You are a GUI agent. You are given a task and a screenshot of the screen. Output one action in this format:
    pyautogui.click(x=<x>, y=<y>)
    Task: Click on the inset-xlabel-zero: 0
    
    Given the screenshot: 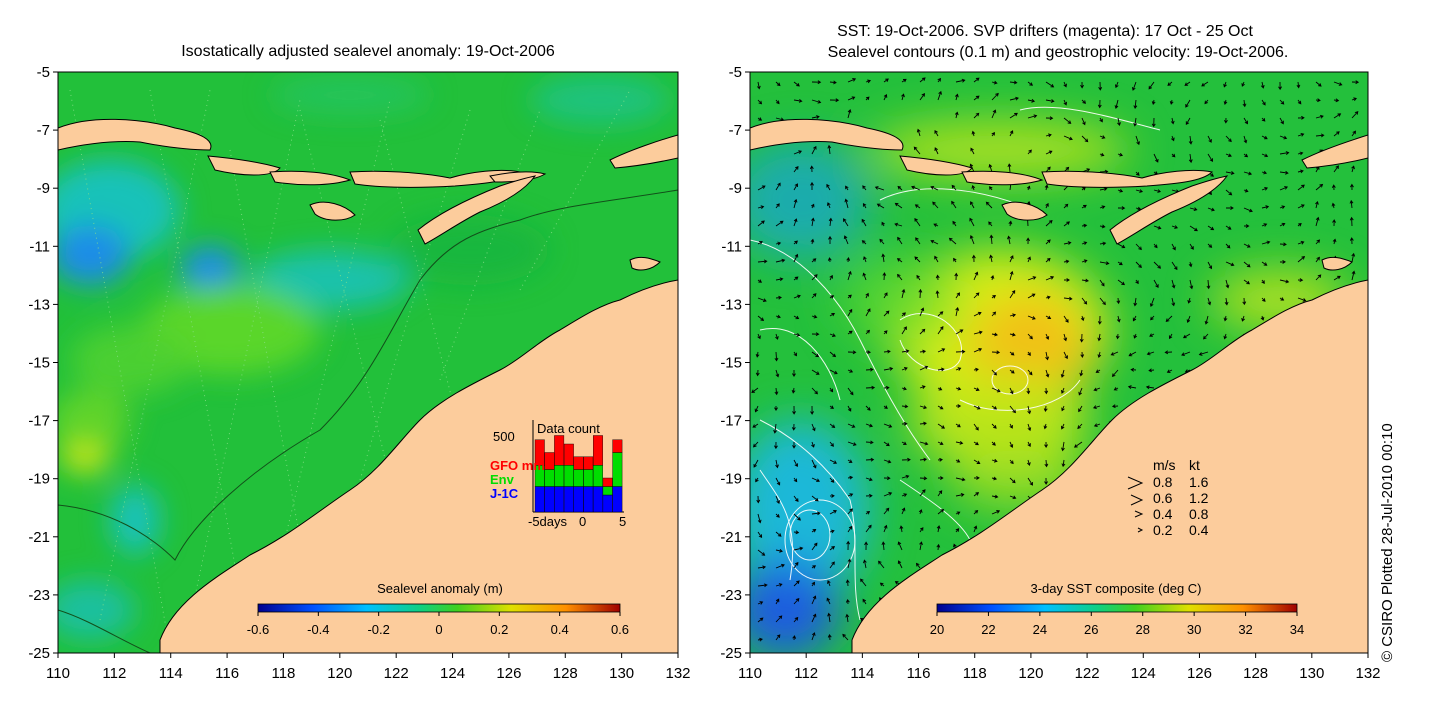 What is the action you would take?
    pyautogui.click(x=582, y=521)
    